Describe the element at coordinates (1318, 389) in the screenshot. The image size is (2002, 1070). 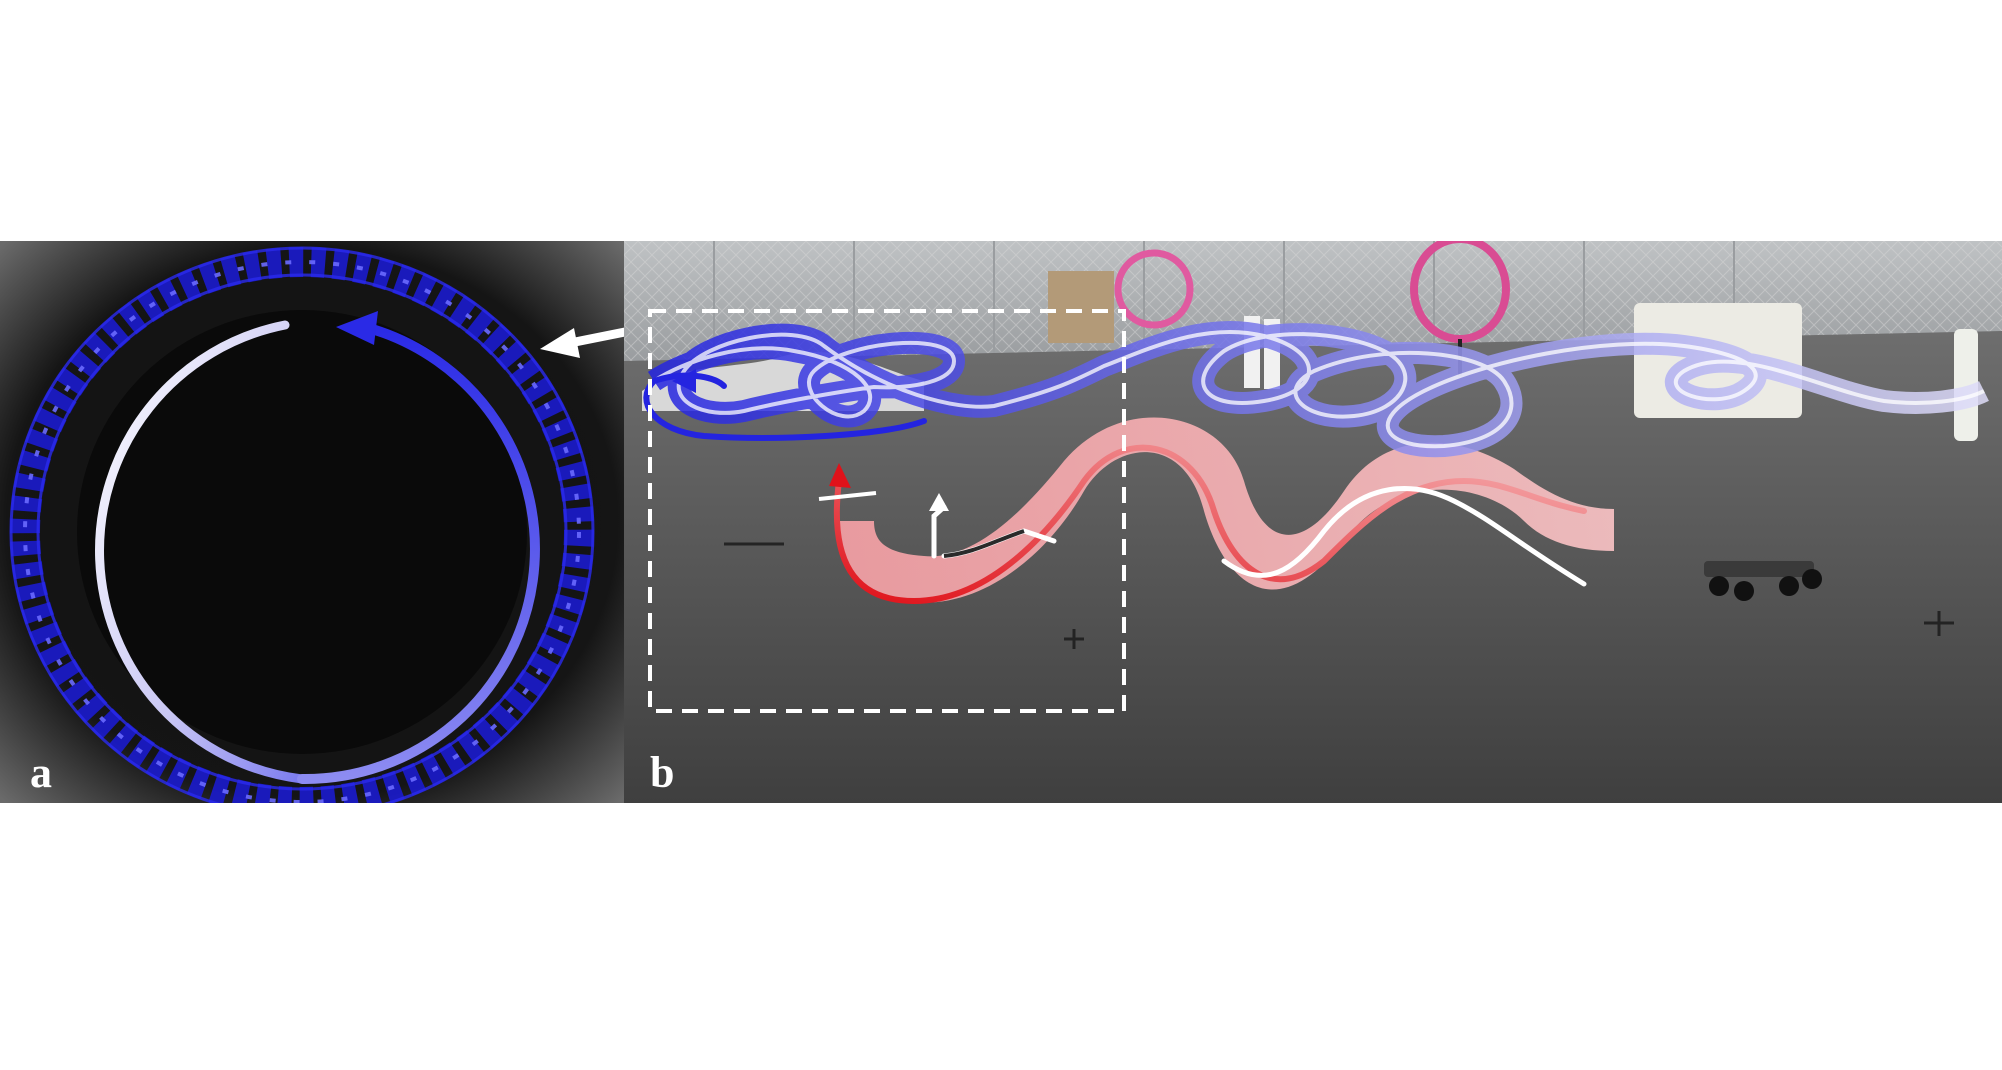
I see `trajectory-ribbon-blue` at that location.